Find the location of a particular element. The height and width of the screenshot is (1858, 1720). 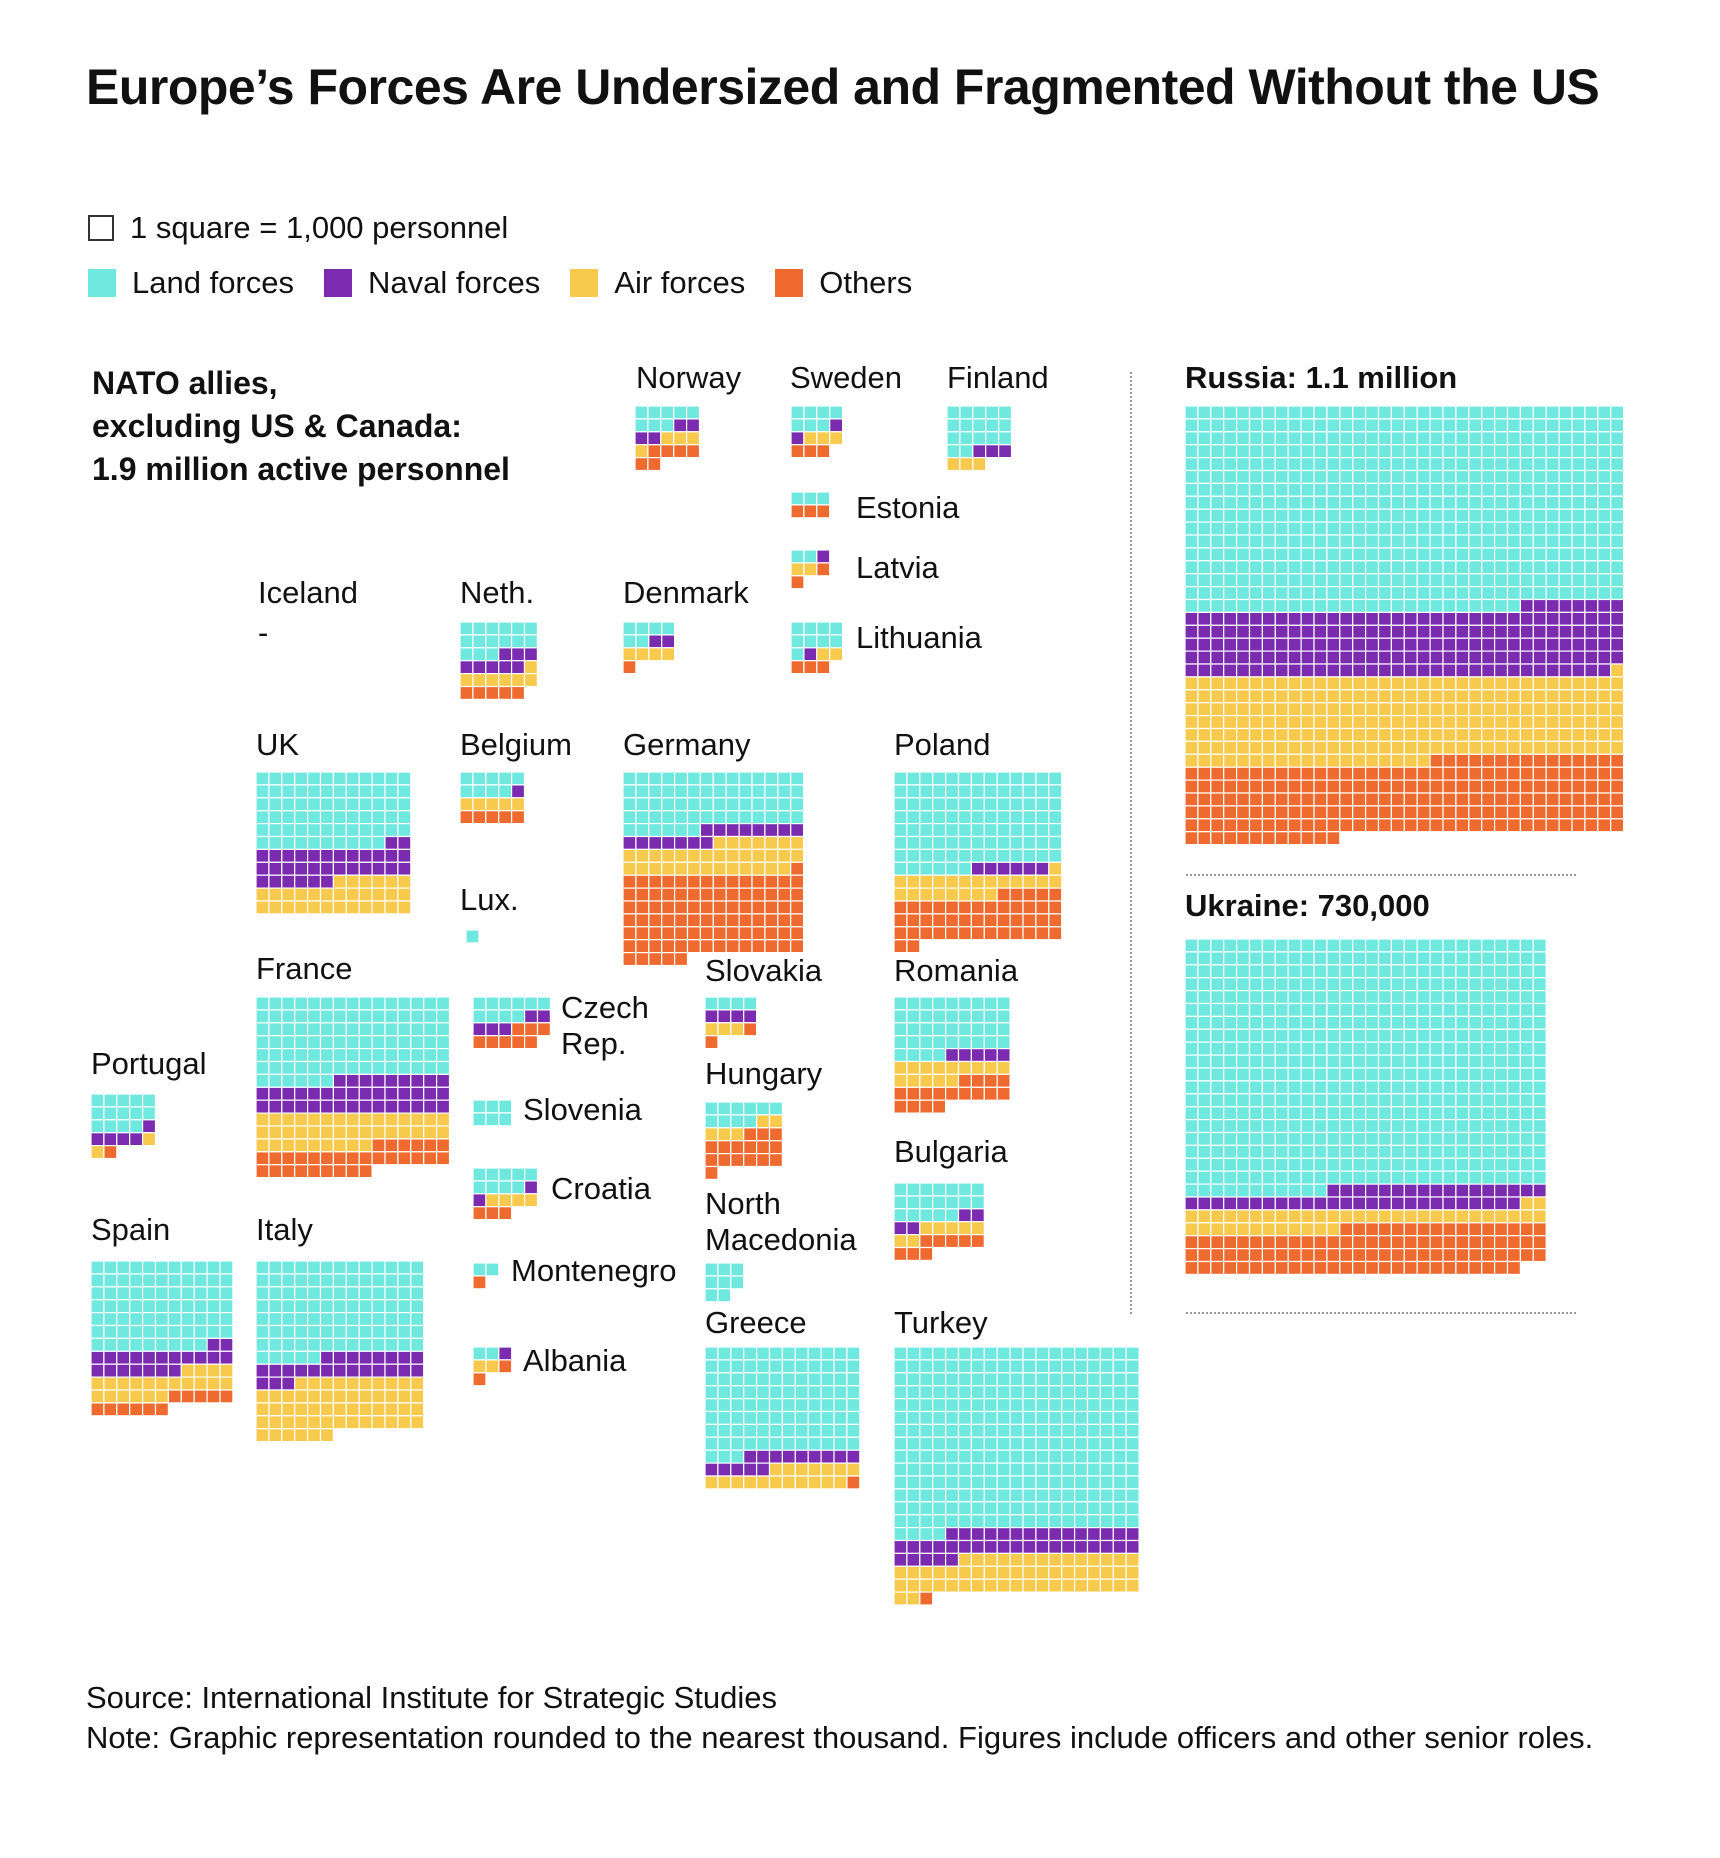

italy-air-forces-square is located at coordinates (378, 1383).